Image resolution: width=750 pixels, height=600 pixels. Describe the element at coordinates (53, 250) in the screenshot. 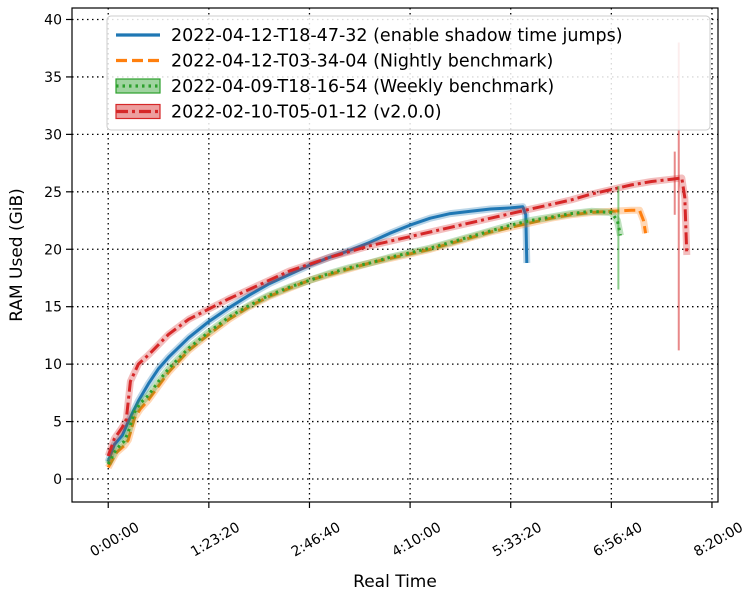

I see `y-tick-label: 20` at that location.